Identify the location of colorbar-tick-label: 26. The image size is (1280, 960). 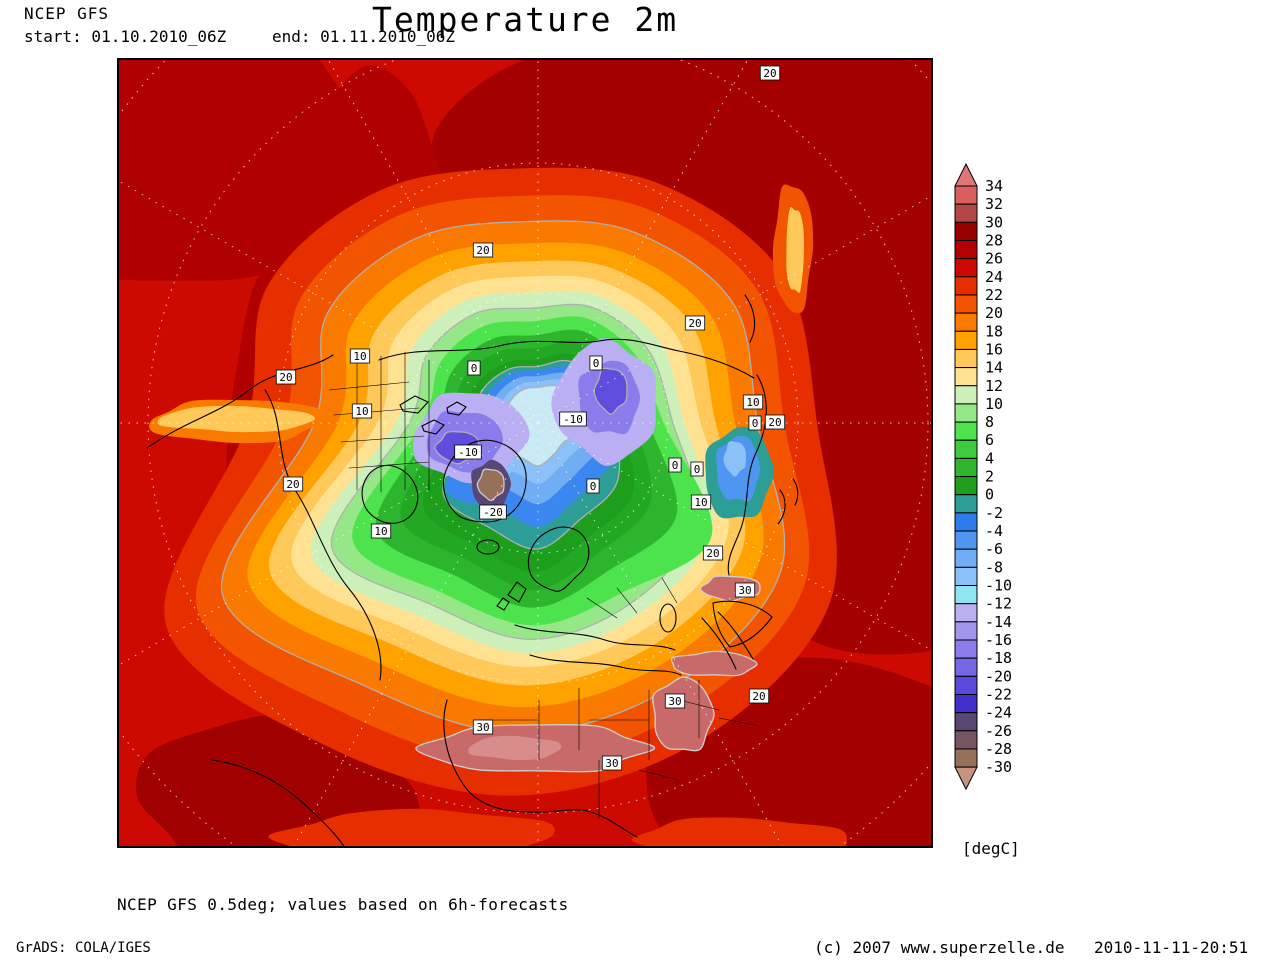
(994, 259).